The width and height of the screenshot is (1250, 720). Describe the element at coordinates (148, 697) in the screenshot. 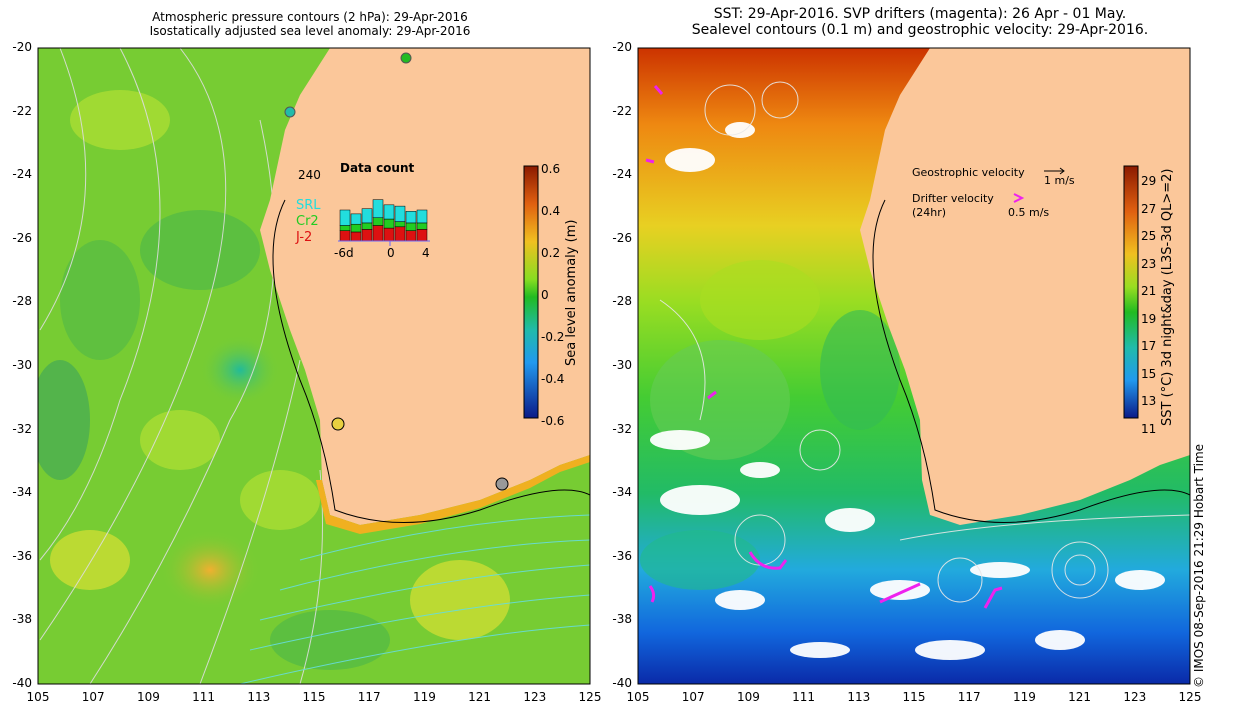

I see `left-x-tick: 109` at that location.